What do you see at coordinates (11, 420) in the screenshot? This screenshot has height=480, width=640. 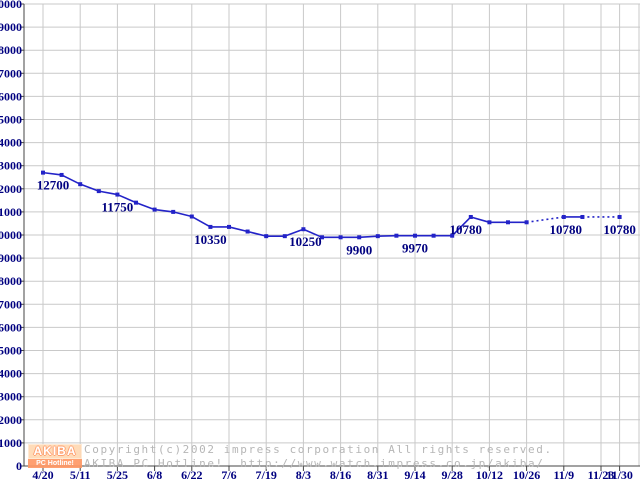 I see `y-axis-label: 2000` at bounding box center [11, 420].